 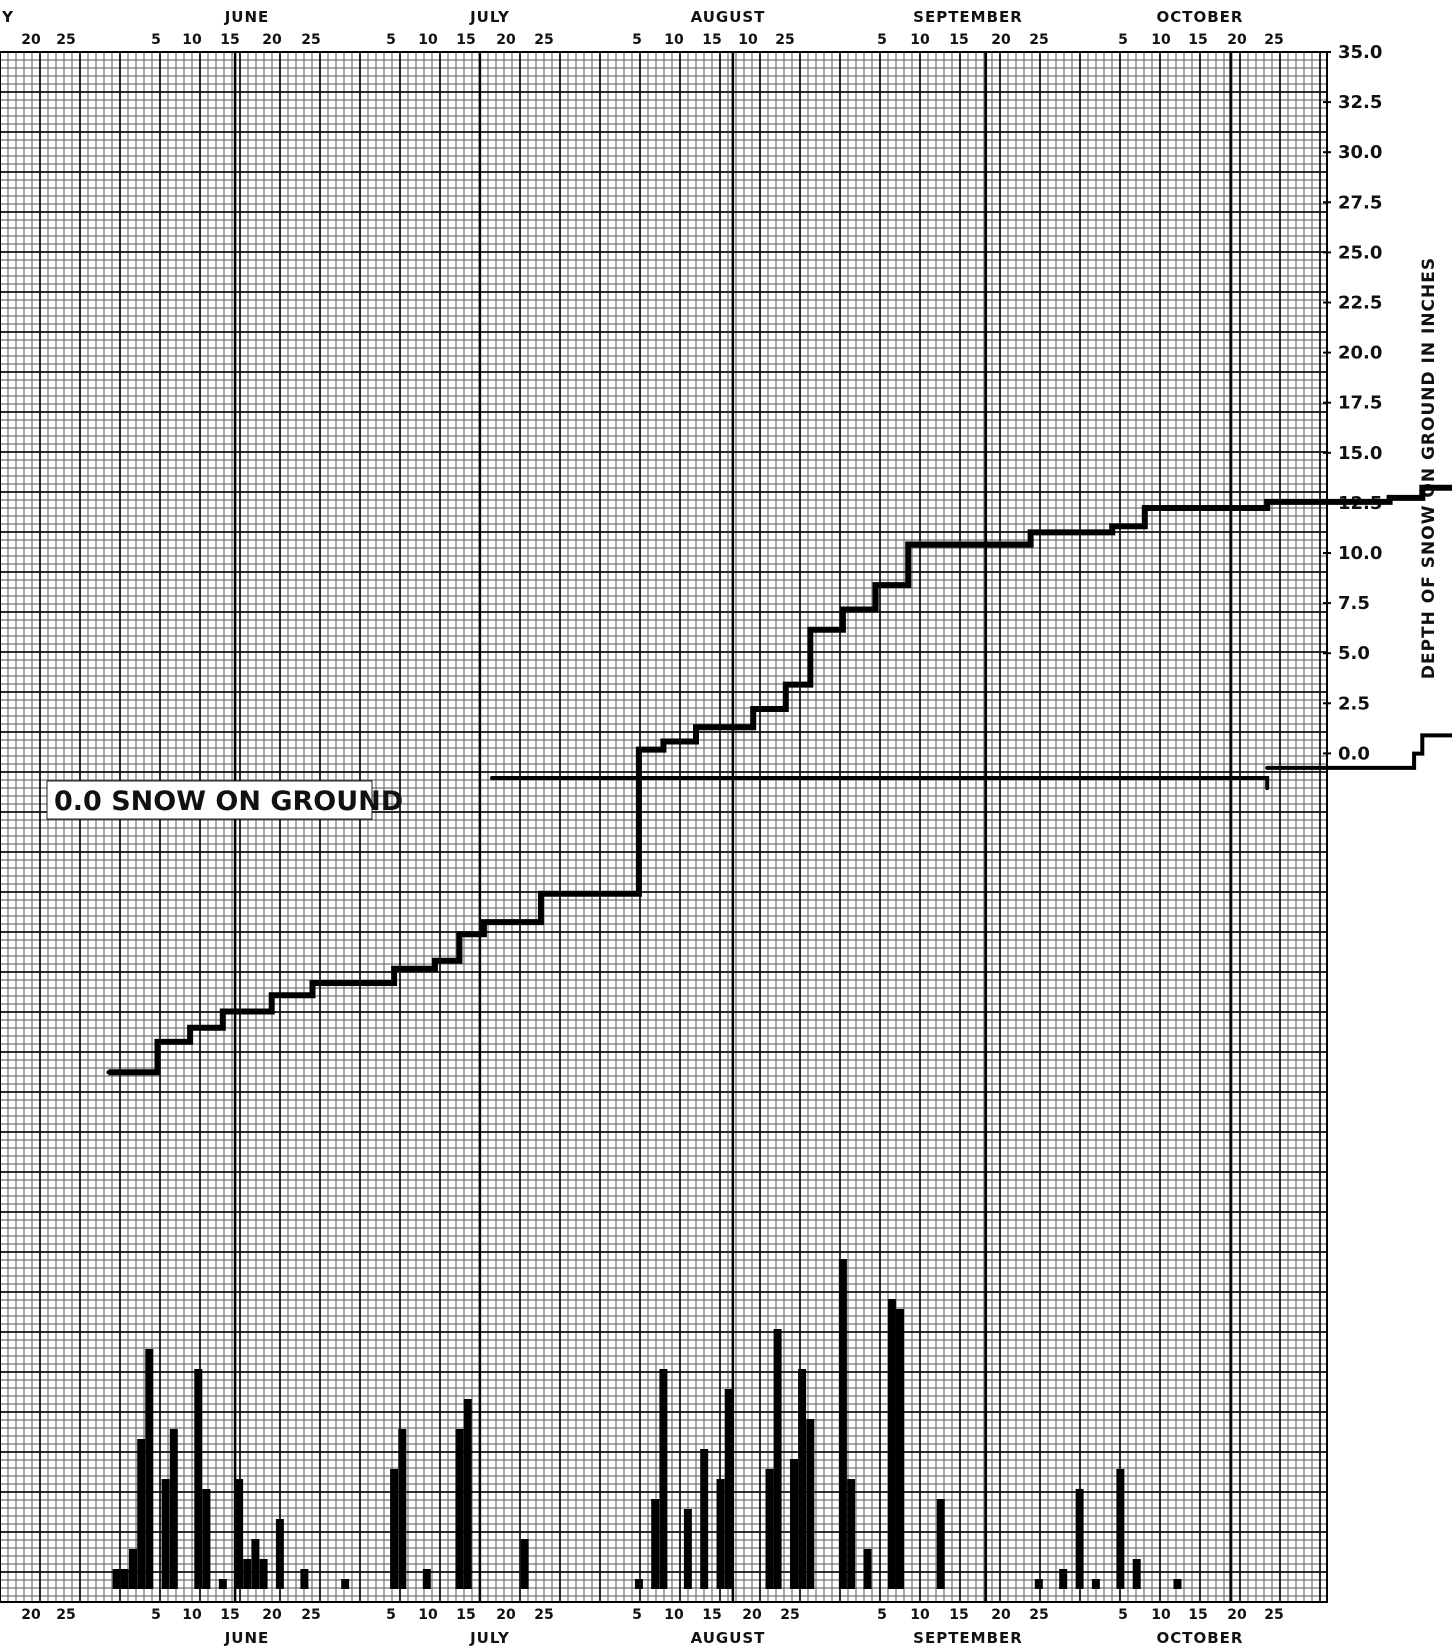 What do you see at coordinates (1360, 303) in the screenshot?
I see `y-tick-label: 22.5` at bounding box center [1360, 303].